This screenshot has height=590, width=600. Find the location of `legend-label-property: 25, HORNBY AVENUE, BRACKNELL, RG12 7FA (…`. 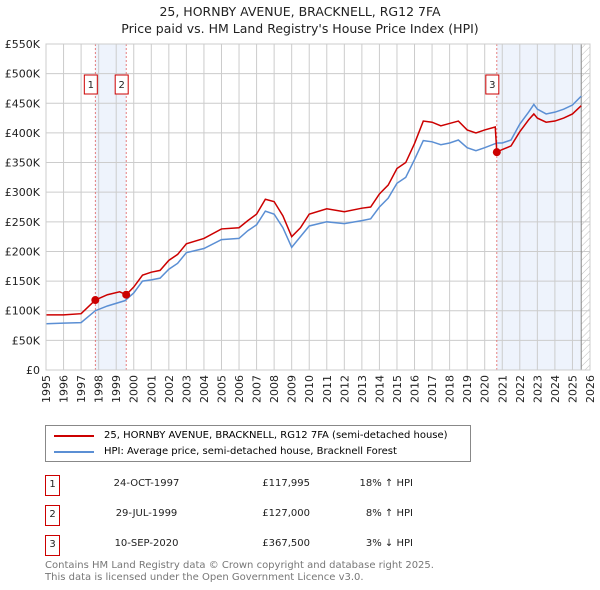

legend-label-property: 25, HORNBY AVENUE, BRACKNELL, RG12 7FA (… is located at coordinates (276, 435).